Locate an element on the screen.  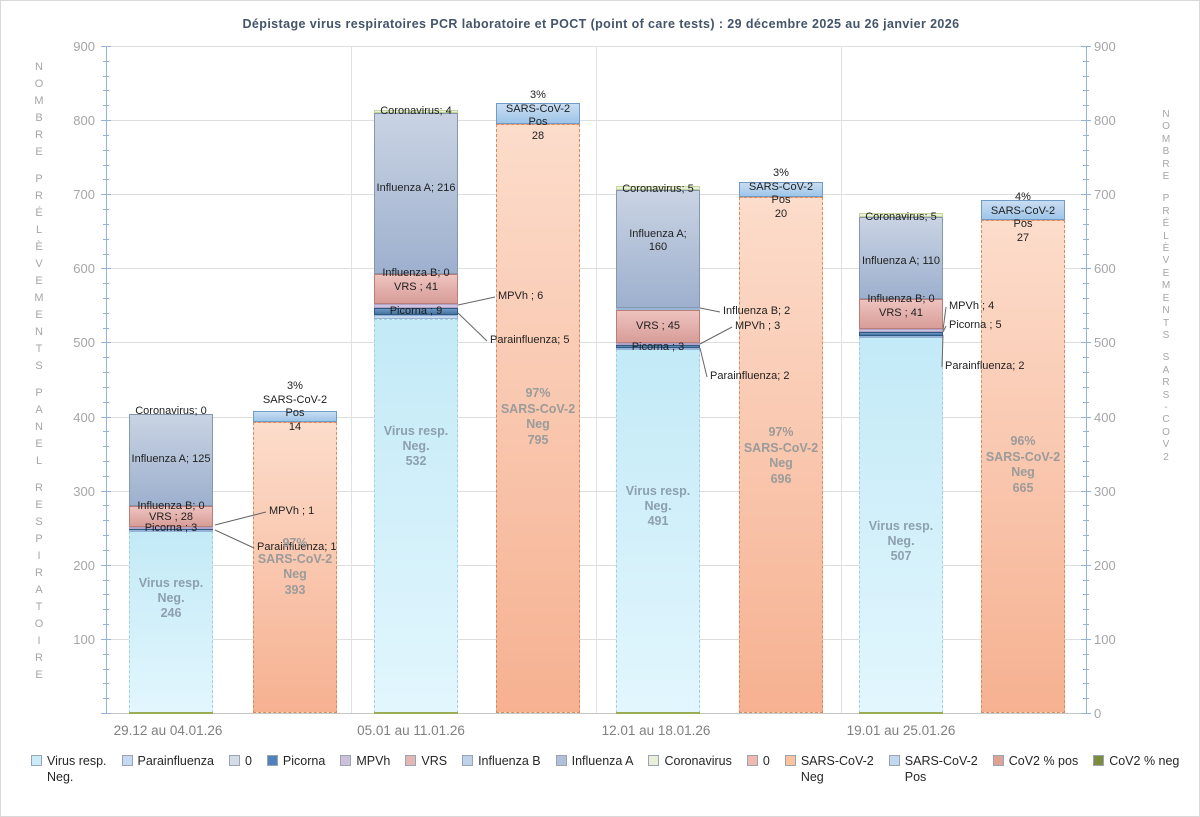
right-axis-tick-label: 800 is located at coordinates (1105, 121).